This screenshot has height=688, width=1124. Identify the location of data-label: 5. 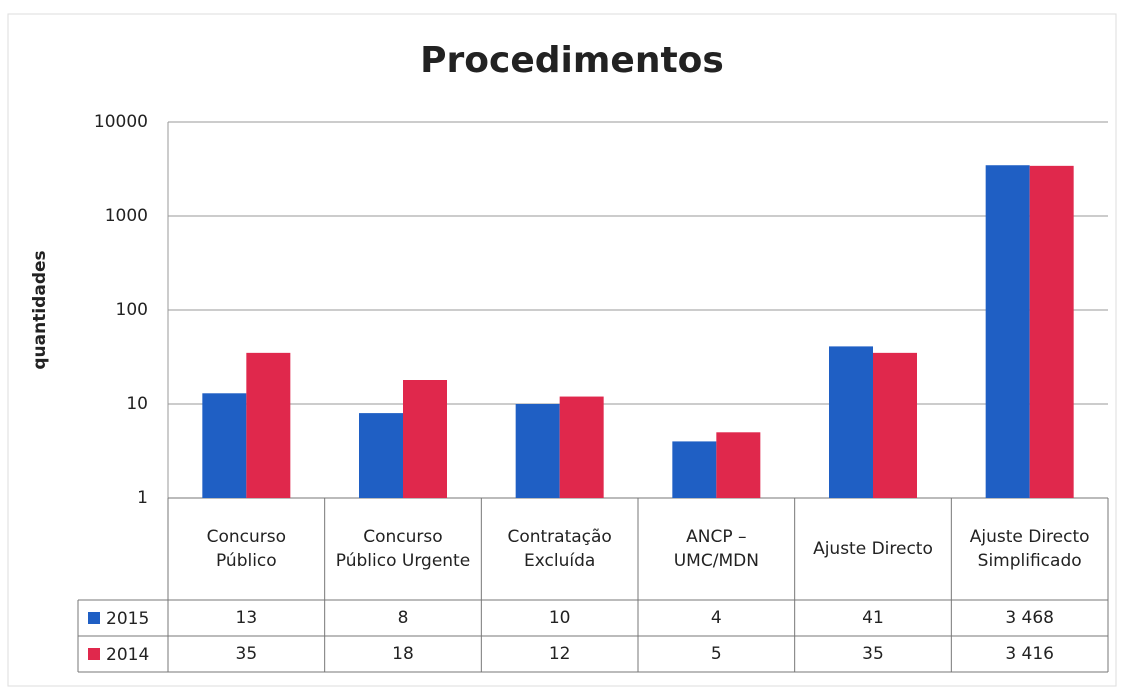
(716, 654).